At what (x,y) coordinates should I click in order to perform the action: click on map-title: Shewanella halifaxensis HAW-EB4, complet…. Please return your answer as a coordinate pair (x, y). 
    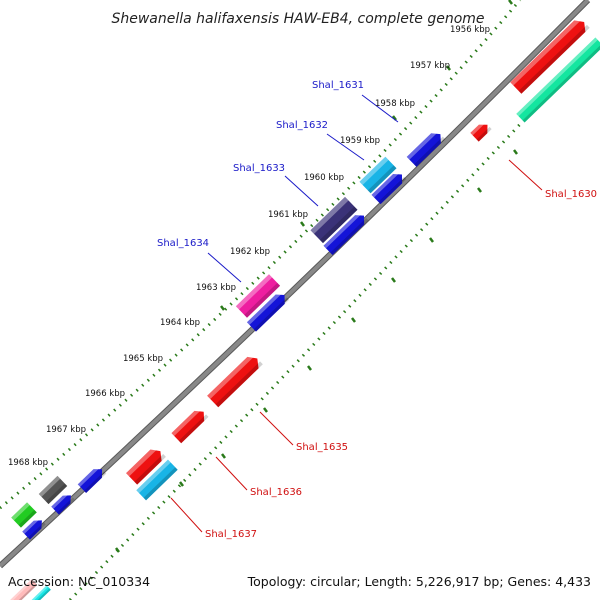
    Looking at the image, I should click on (297, 19).